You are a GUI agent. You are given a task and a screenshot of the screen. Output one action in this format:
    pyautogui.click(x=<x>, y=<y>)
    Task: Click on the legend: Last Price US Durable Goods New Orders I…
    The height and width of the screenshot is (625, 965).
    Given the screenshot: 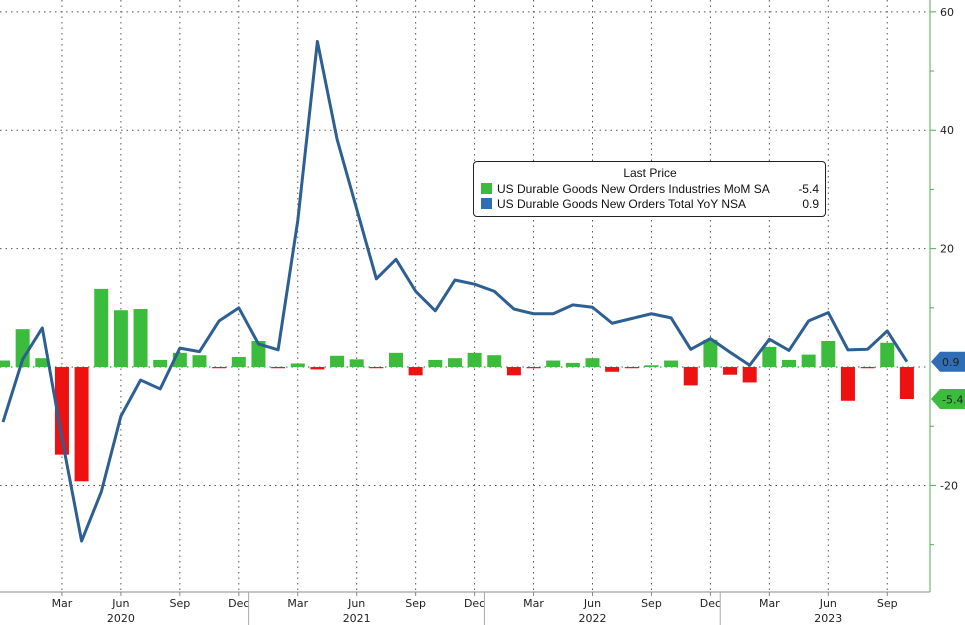 What is the action you would take?
    pyautogui.click(x=649, y=189)
    